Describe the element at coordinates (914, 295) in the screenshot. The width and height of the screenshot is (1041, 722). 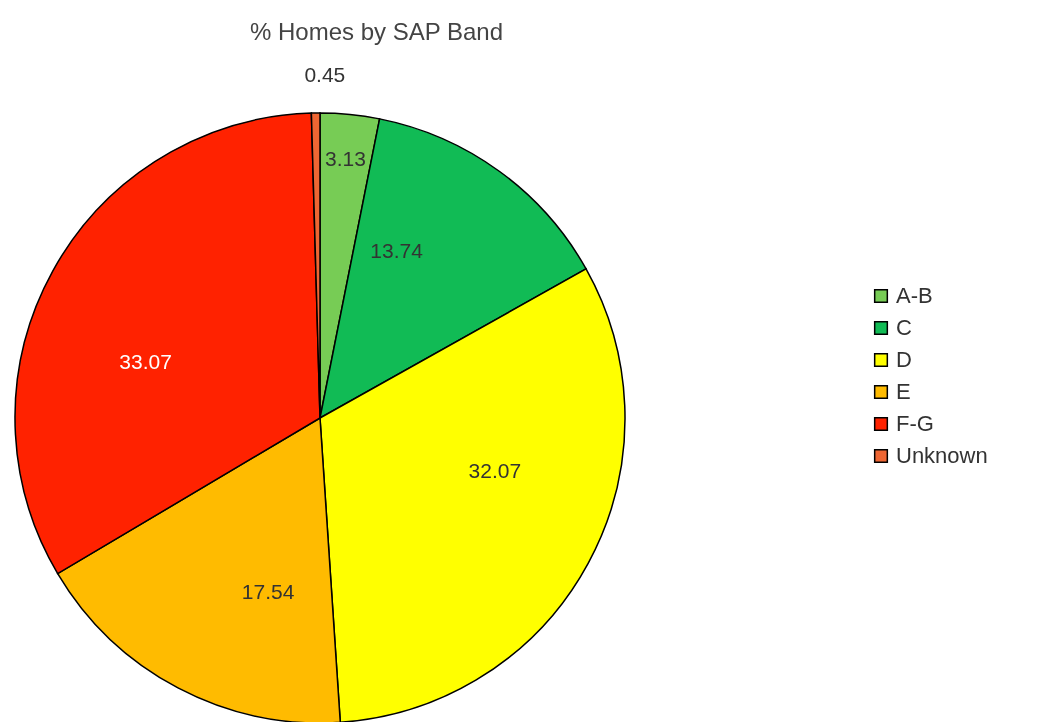
I see `legend-label: A-B` at that location.